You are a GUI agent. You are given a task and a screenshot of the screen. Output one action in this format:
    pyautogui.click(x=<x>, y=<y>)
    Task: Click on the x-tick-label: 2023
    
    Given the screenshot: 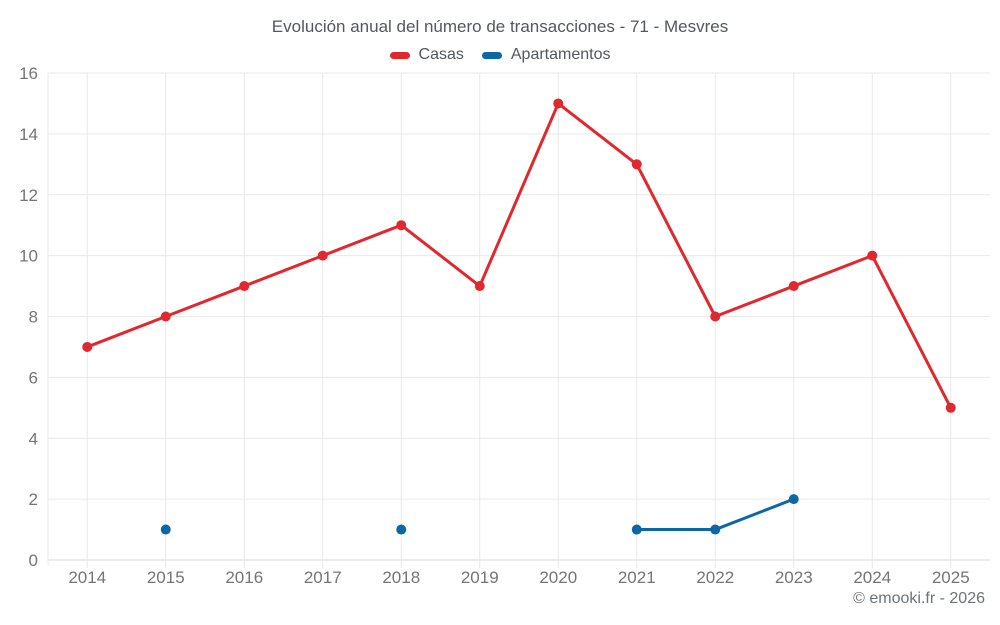 What is the action you would take?
    pyautogui.click(x=794, y=577)
    